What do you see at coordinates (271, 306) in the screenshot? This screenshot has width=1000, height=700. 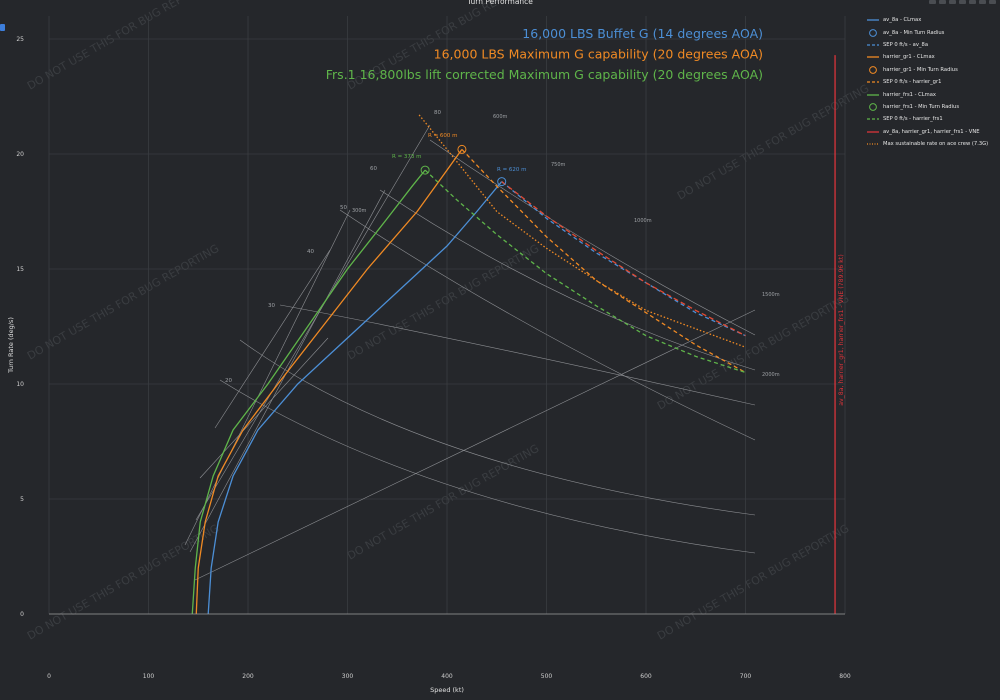 I see `g-isoline-label: 30` at bounding box center [271, 306].